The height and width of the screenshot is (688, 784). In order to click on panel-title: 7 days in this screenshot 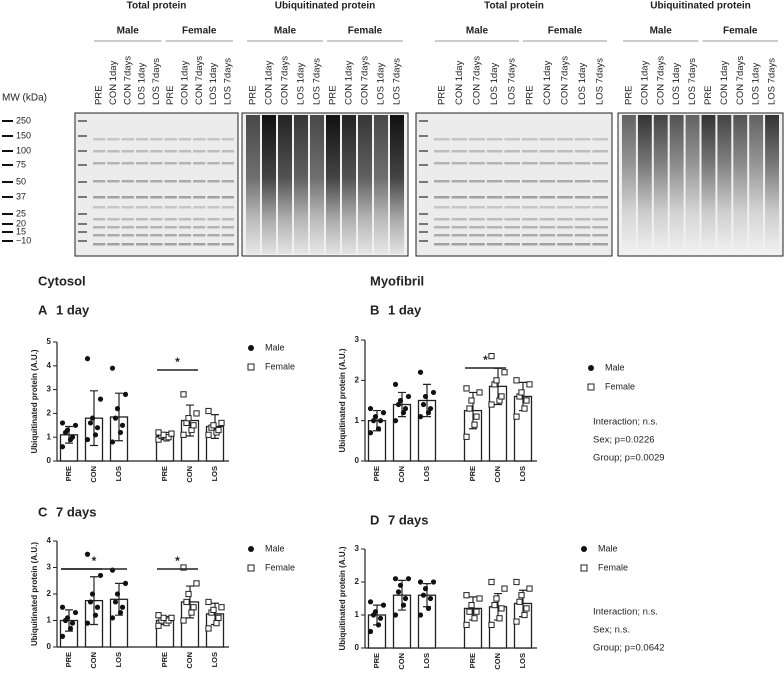, I will do `click(76, 511)`.